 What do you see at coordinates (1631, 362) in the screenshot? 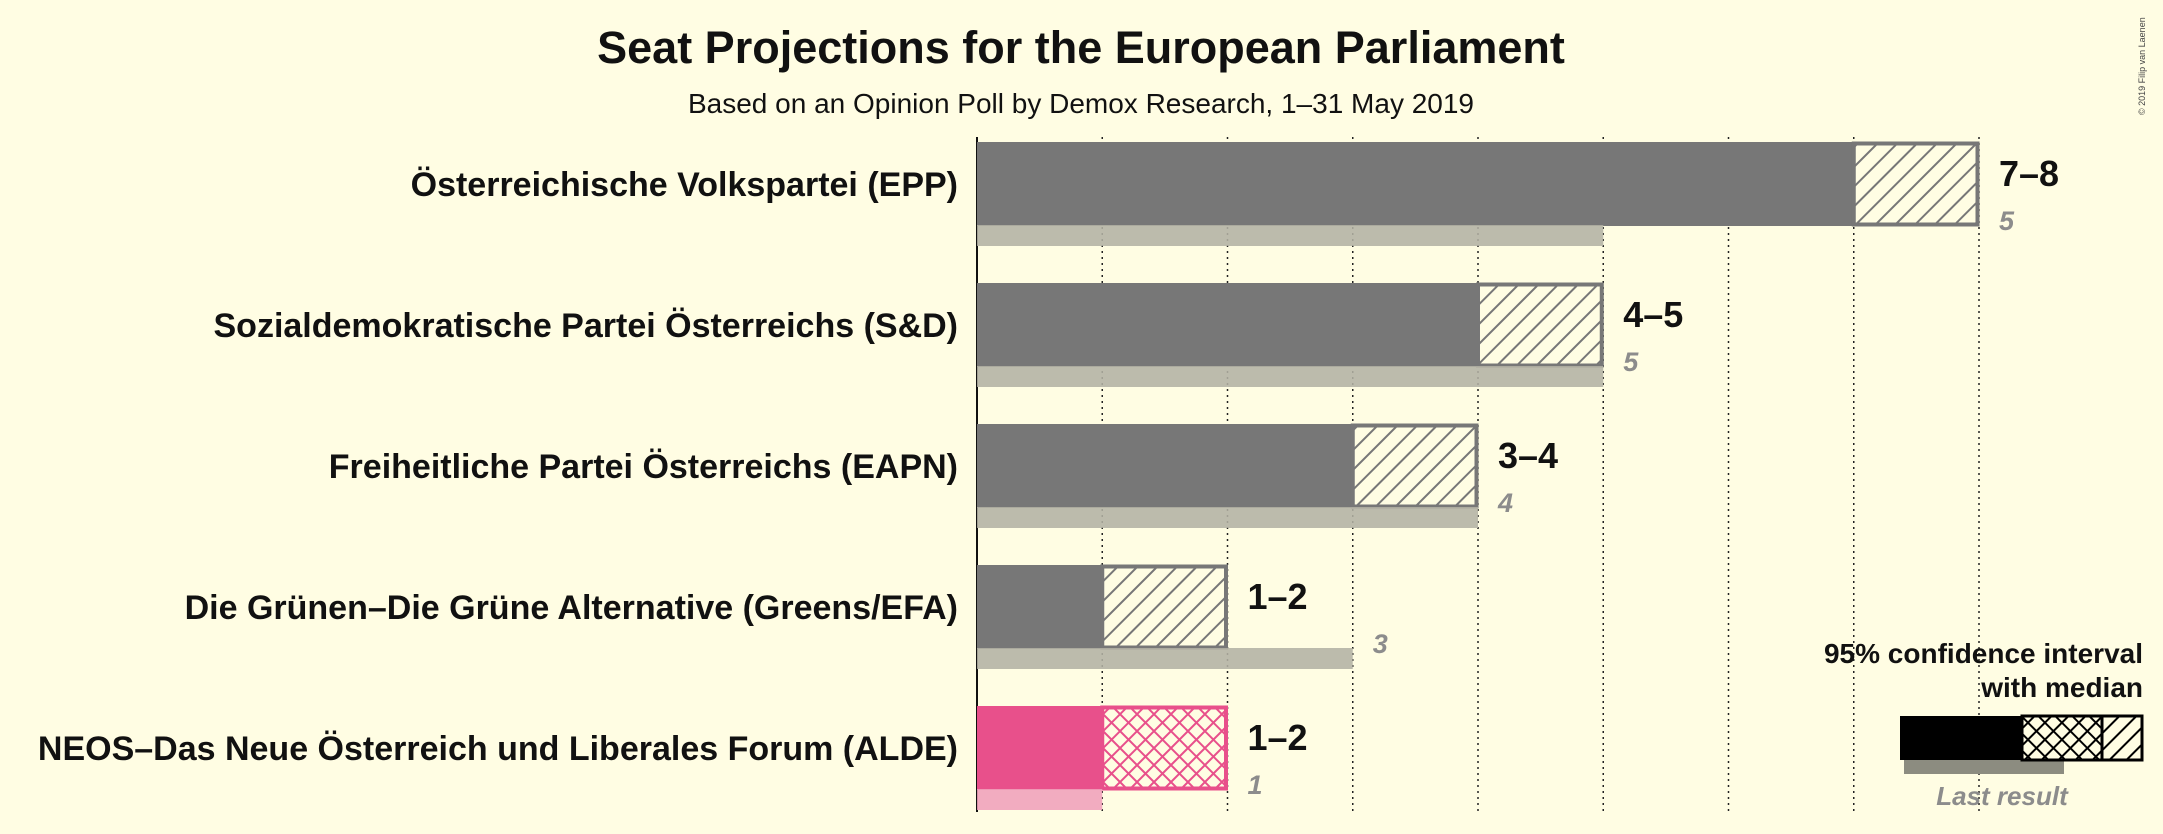
I see `party-2-last-result-label: 5` at bounding box center [1631, 362].